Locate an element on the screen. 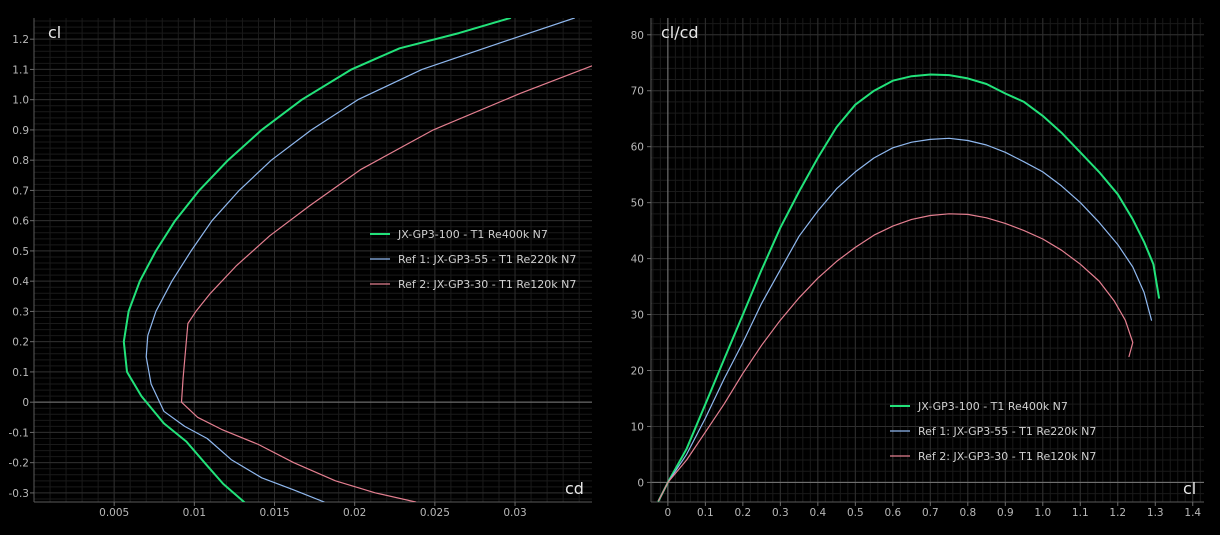 This screenshot has height=535, width=1220. x-tick-label: 0.005 is located at coordinates (114, 513).